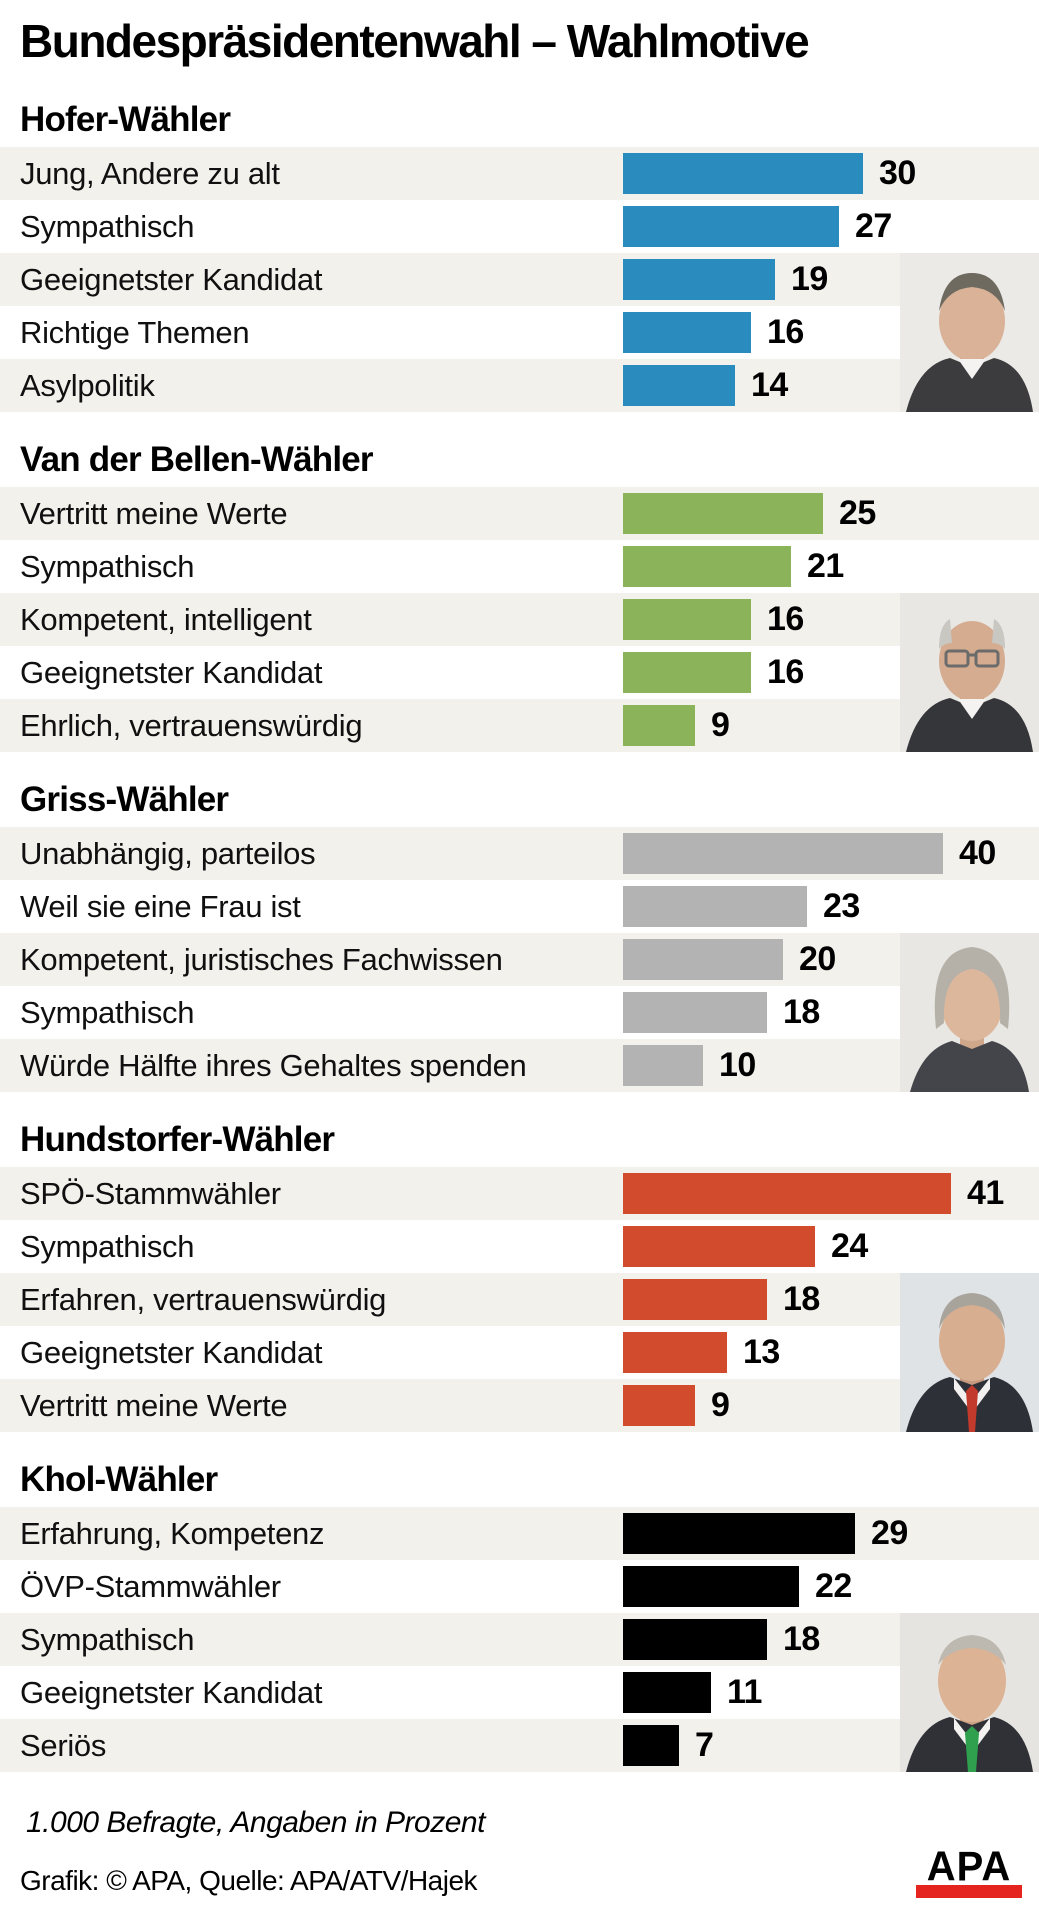  Describe the element at coordinates (150, 1586) in the screenshot. I see `category-label: ÖVP-Stammwähler` at that location.